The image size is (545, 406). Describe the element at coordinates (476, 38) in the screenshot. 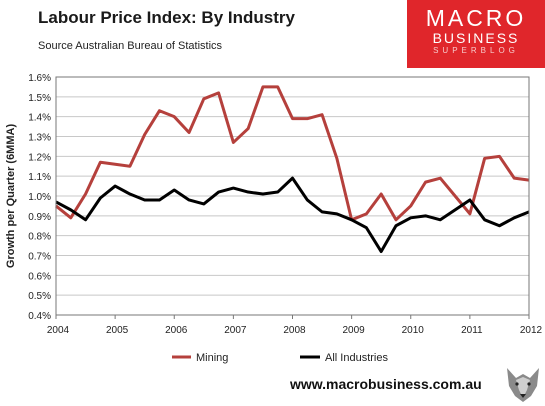

I see `logo-line-business: BUSINESS` at that location.